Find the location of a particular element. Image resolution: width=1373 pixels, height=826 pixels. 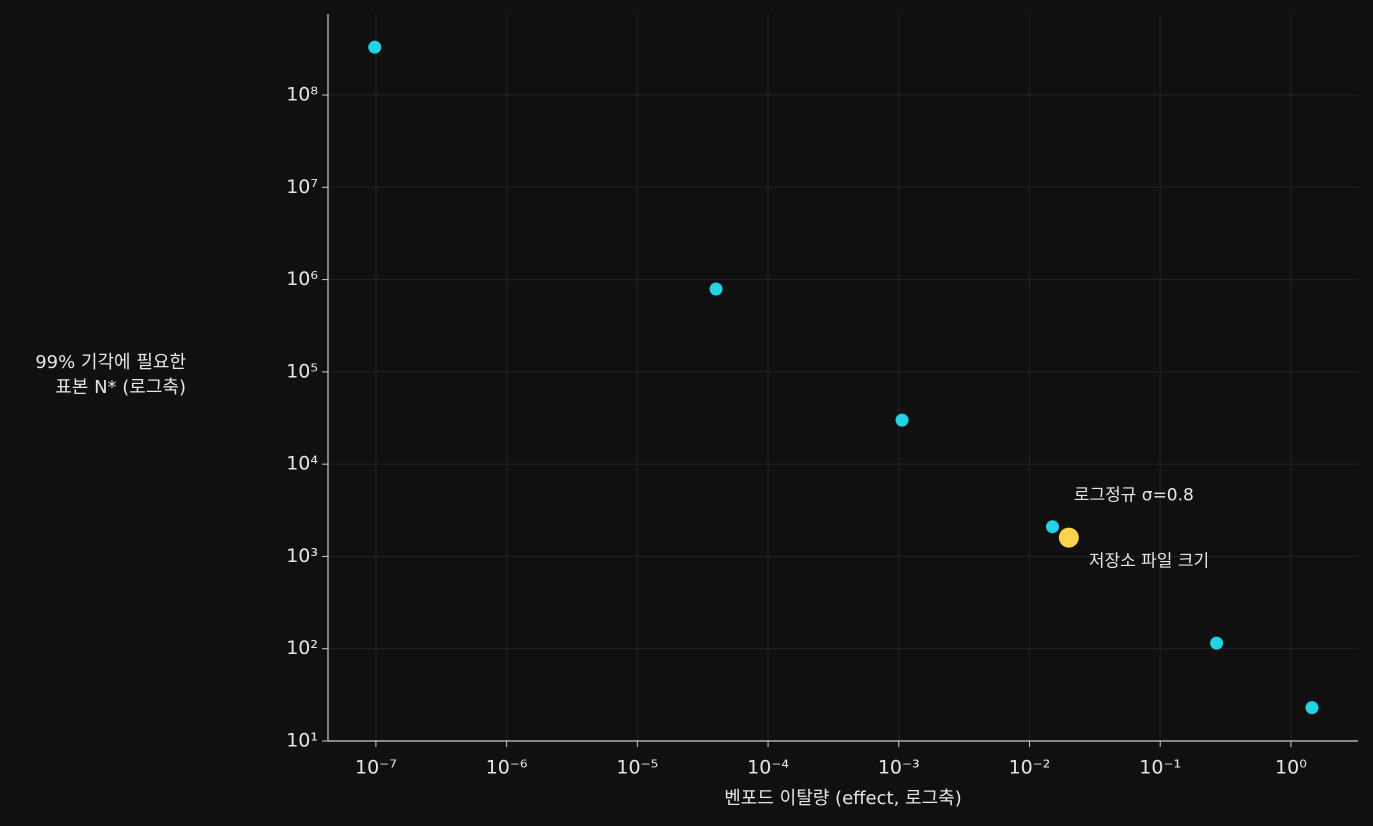

y-tick-label: 10⁵ is located at coordinates (302, 371).